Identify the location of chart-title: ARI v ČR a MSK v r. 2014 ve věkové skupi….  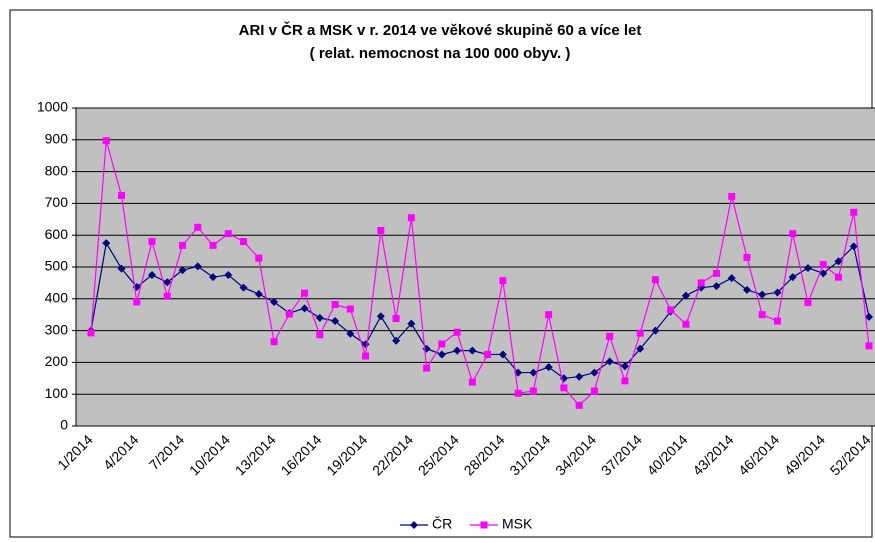
(440, 30).